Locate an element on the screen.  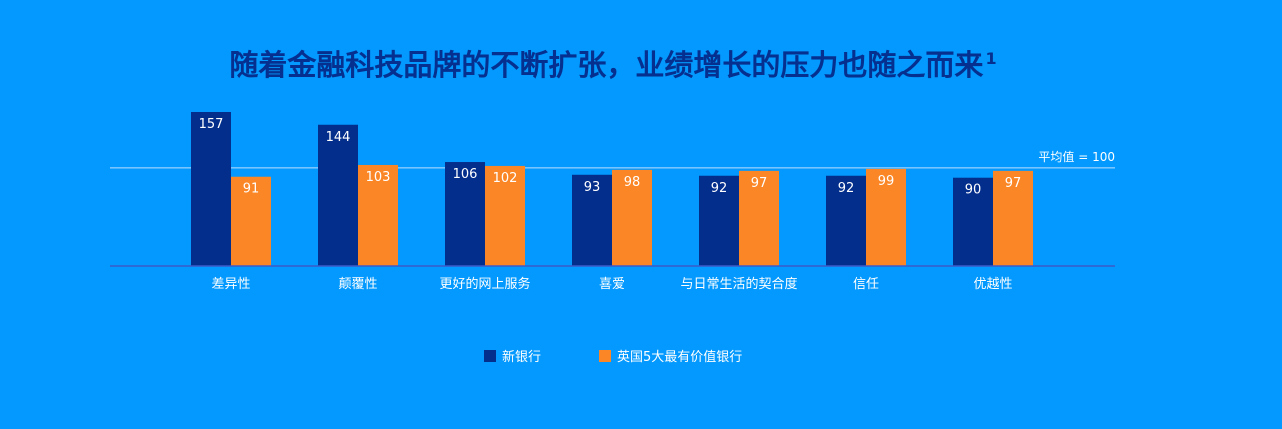
category-label-5: 信任 is located at coordinates (866, 284).